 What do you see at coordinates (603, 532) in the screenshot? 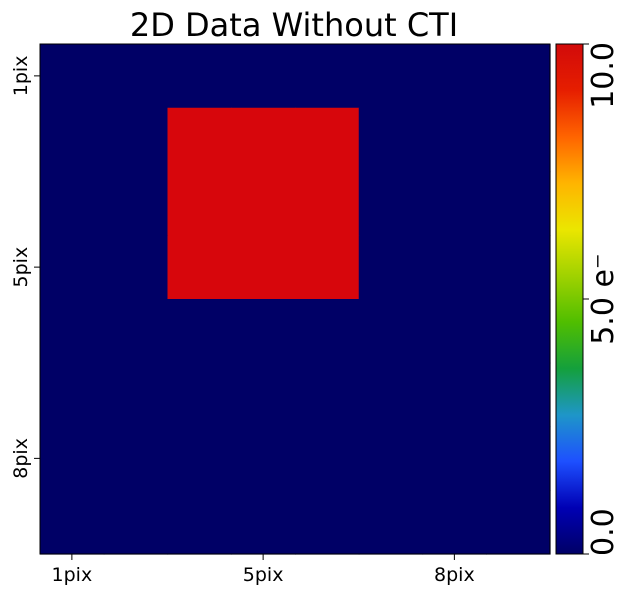
I see `colorbar-tick-label: 0.0` at bounding box center [603, 532].